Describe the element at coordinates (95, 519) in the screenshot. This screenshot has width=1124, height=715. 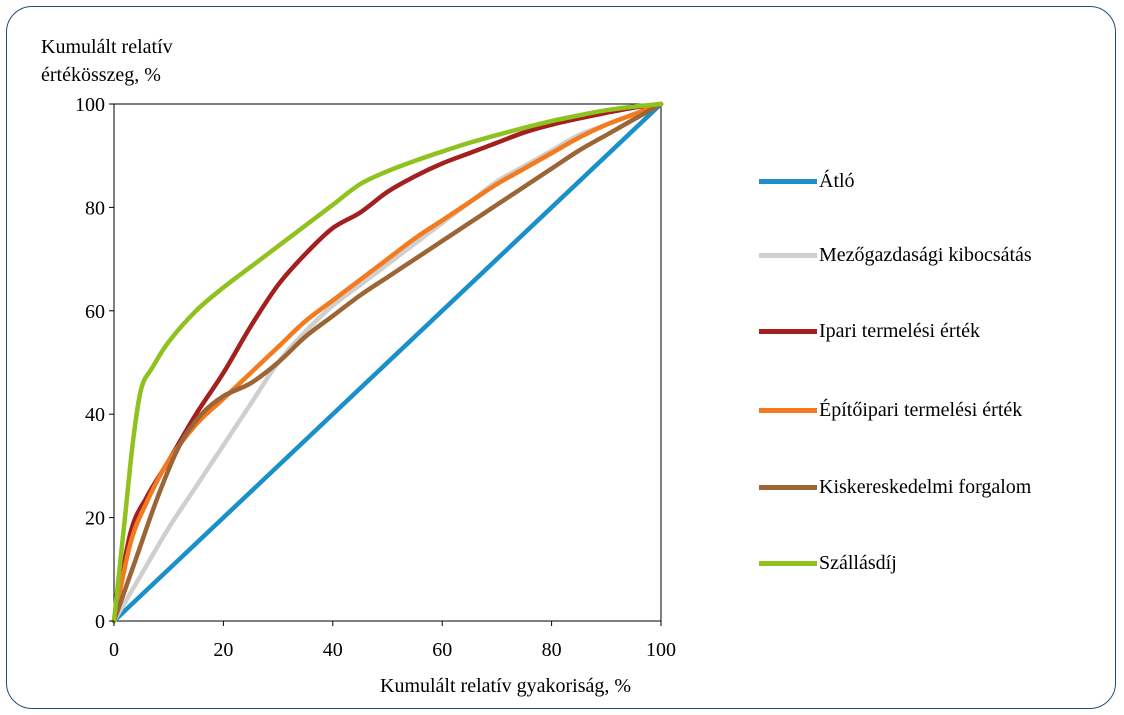
I see `y-tick-label: 20` at that location.